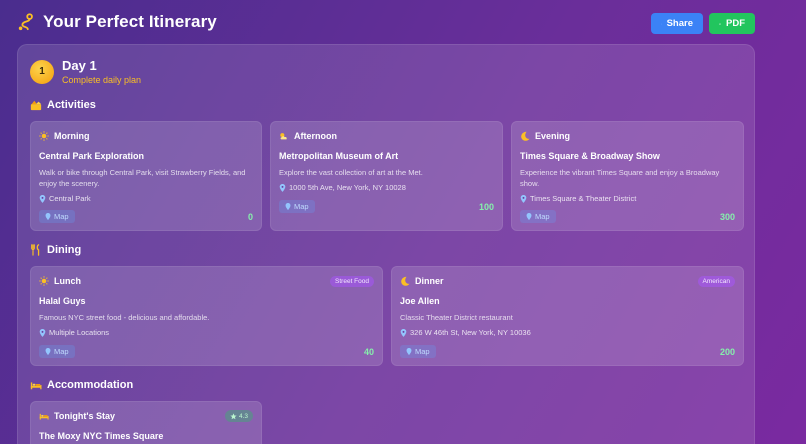 This screenshot has height=444, width=806. I want to click on restaurant-name: Joe Allen, so click(420, 301).